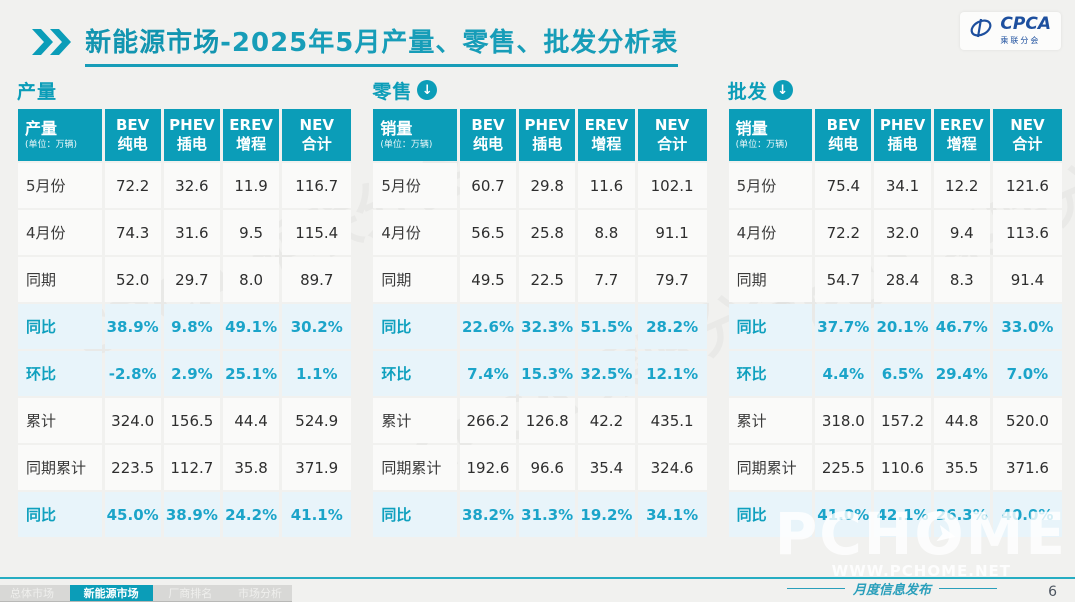  I want to click on data-cell: 371.9, so click(317, 467).